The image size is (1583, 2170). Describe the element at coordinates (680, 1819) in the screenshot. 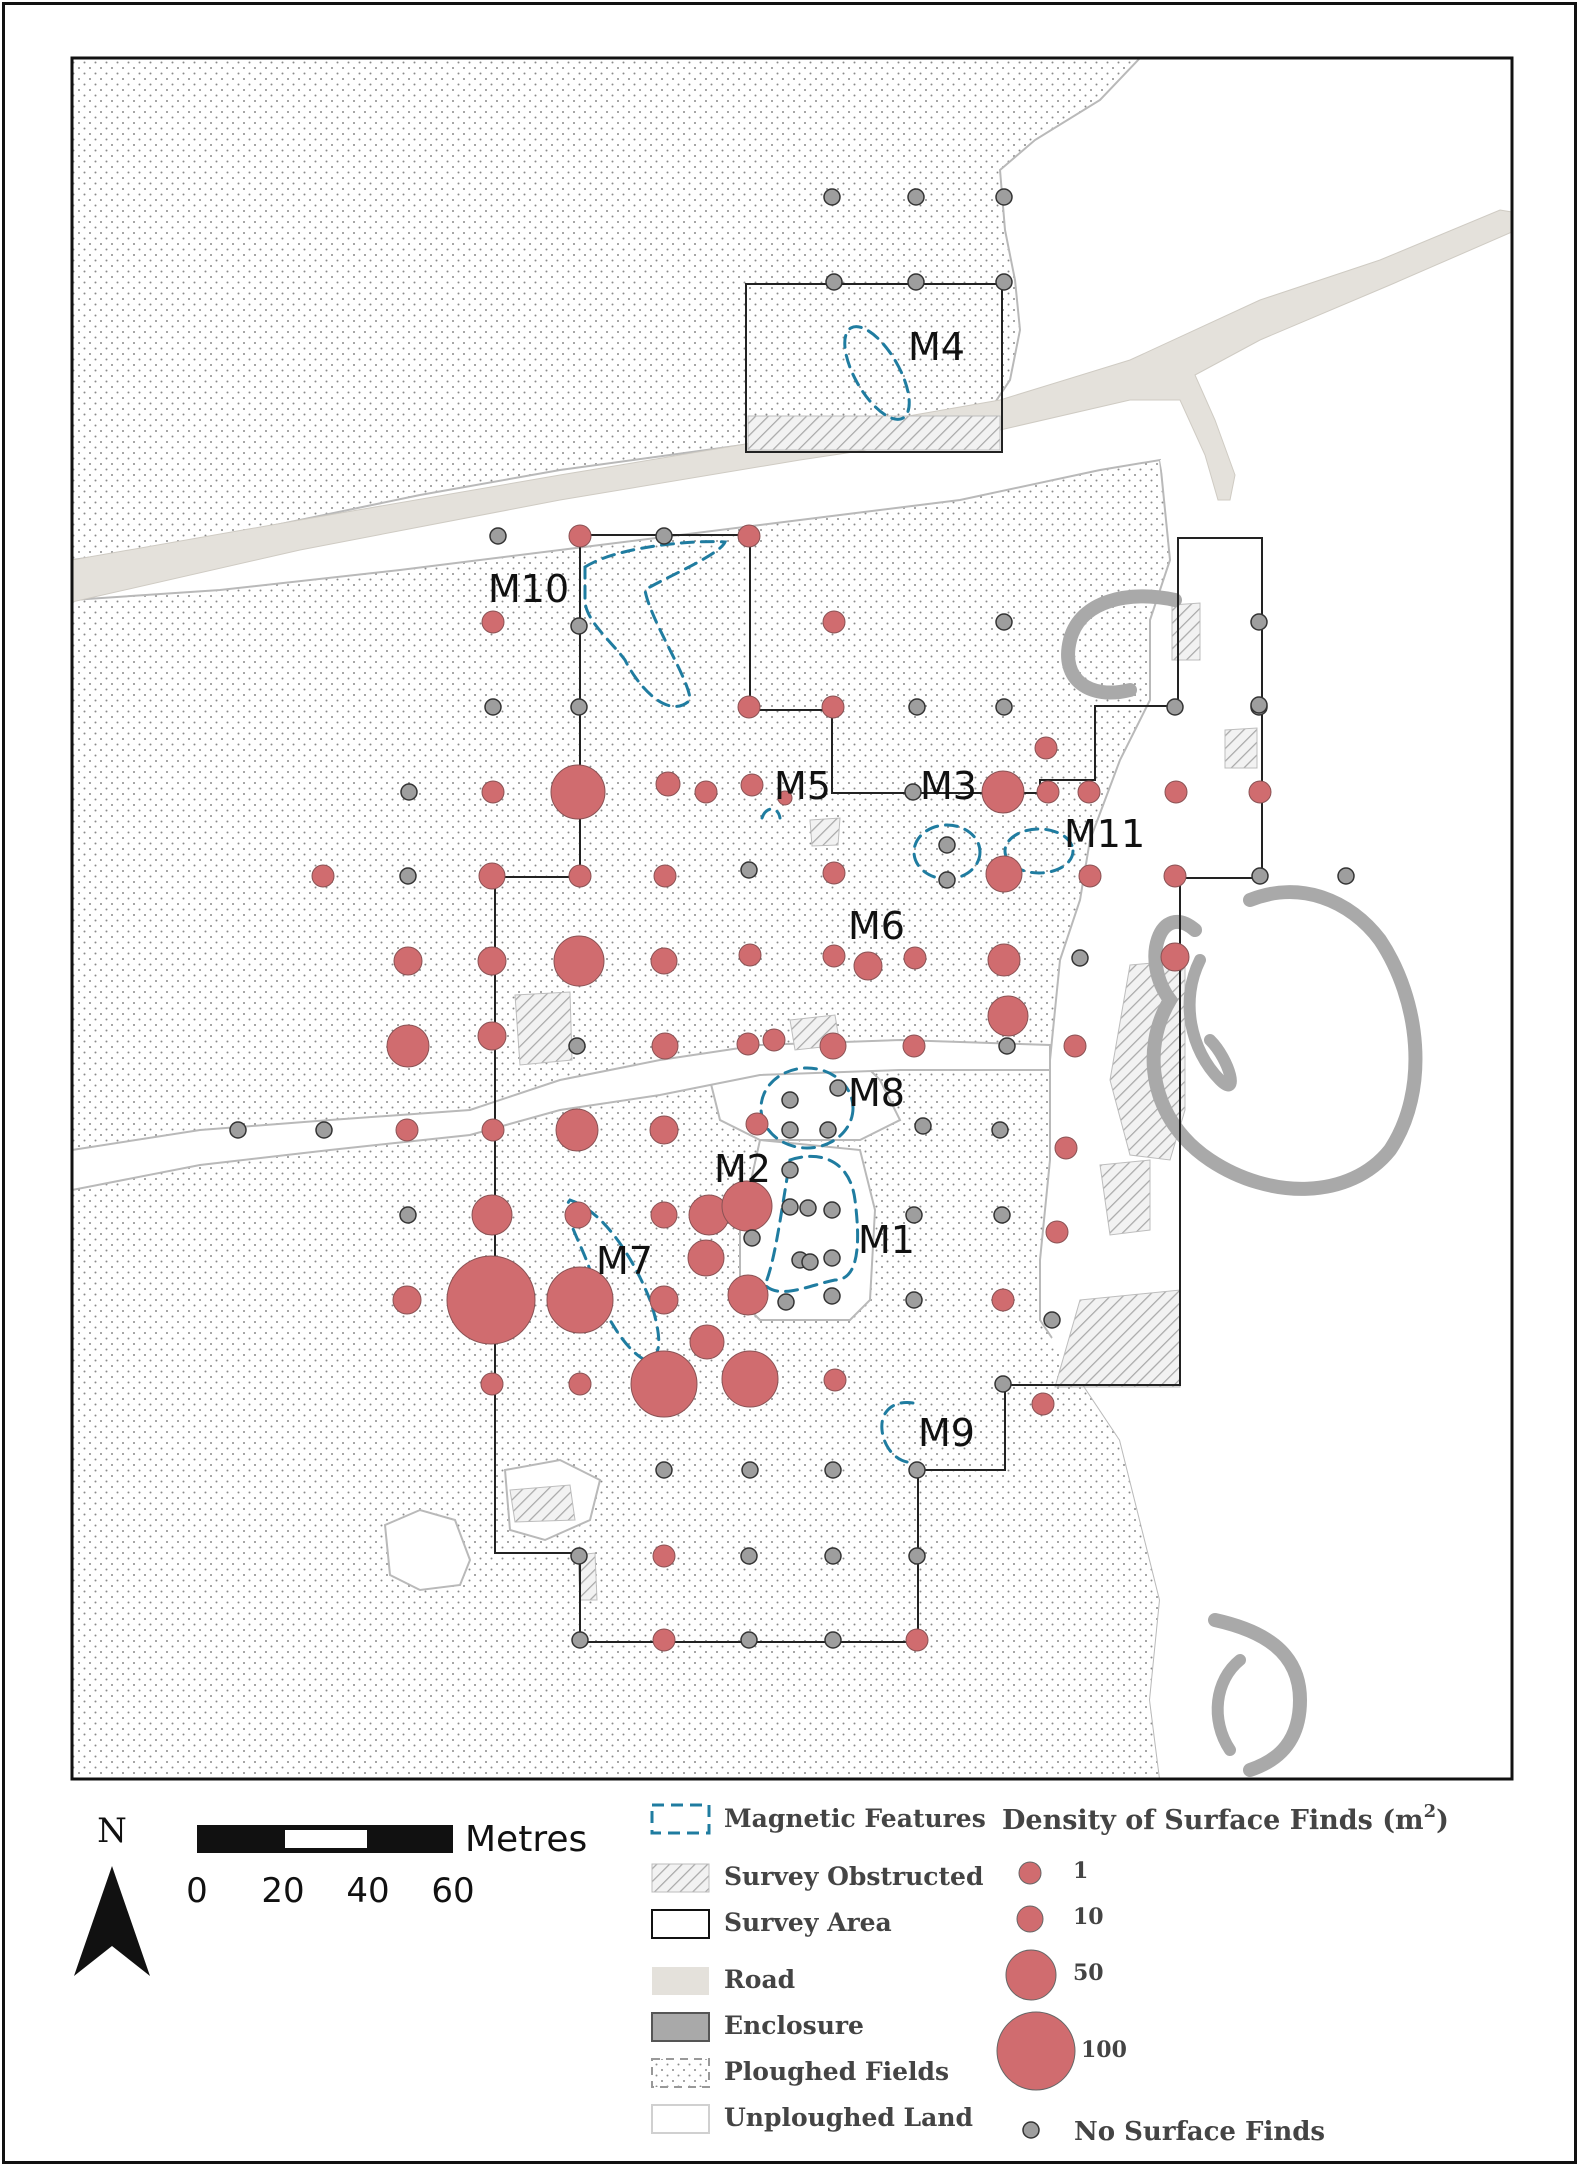

I see `legend-magnetic-swatch` at that location.